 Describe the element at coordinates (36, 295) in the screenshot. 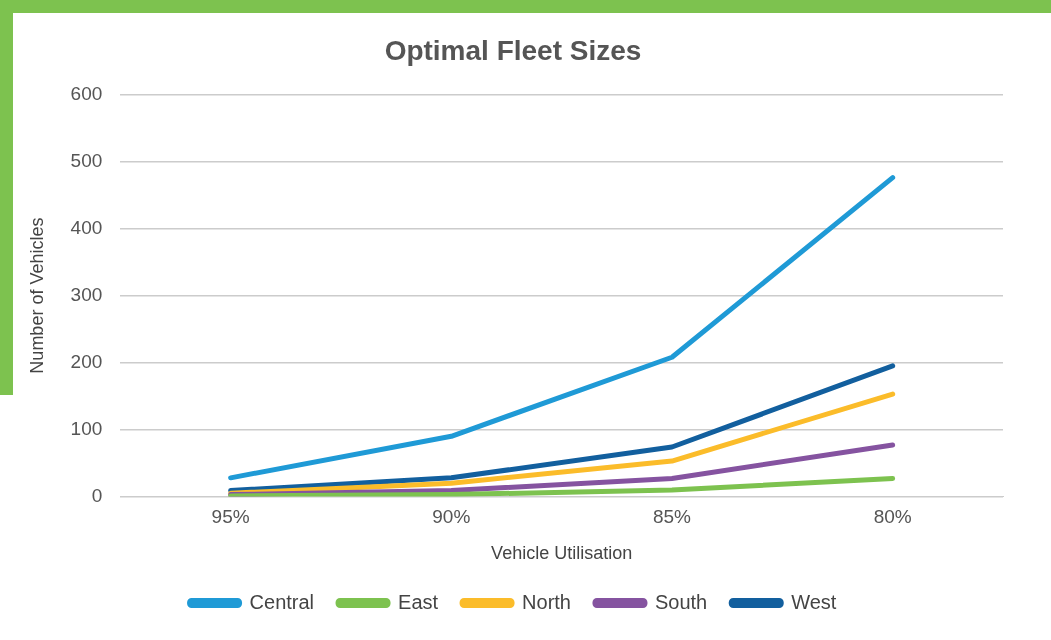

I see `y-axis-title: Number of Vehicles` at that location.